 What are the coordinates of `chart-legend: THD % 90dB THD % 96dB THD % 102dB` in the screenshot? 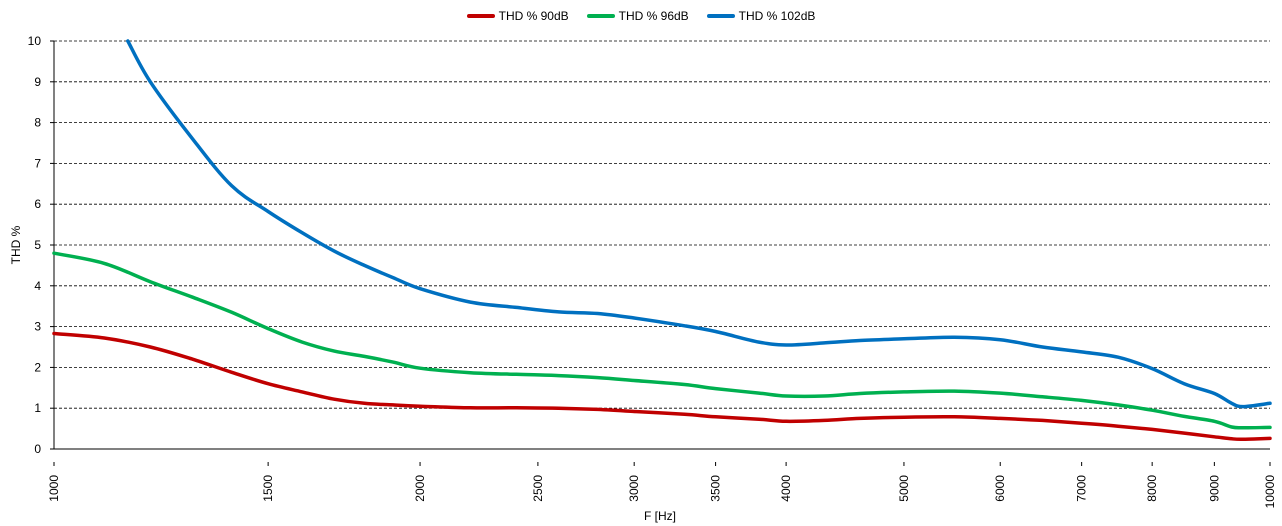 It's located at (641, 16).